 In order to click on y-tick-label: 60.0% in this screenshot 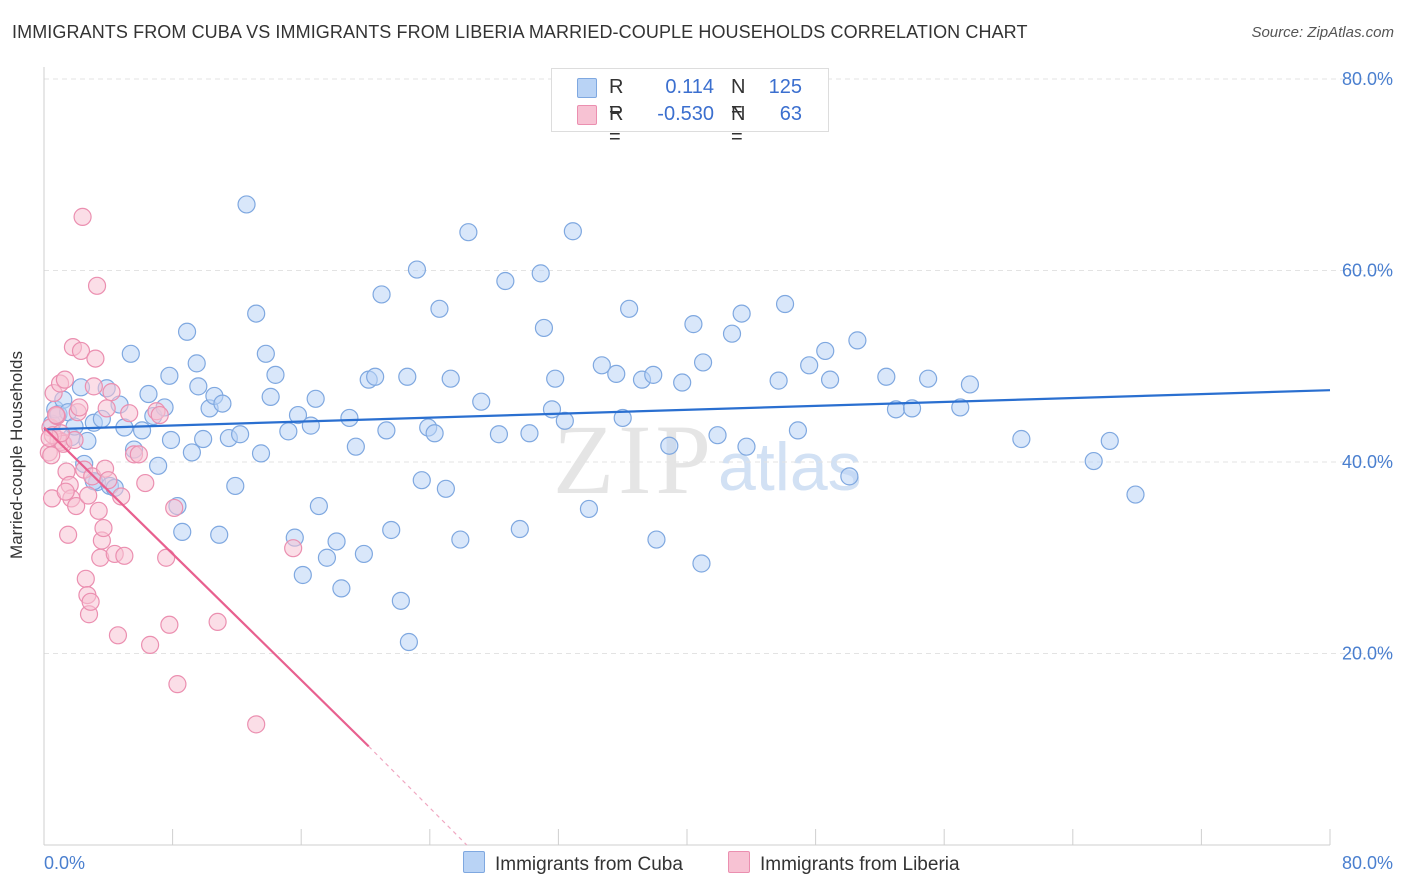, I will do `click(1367, 271)`.